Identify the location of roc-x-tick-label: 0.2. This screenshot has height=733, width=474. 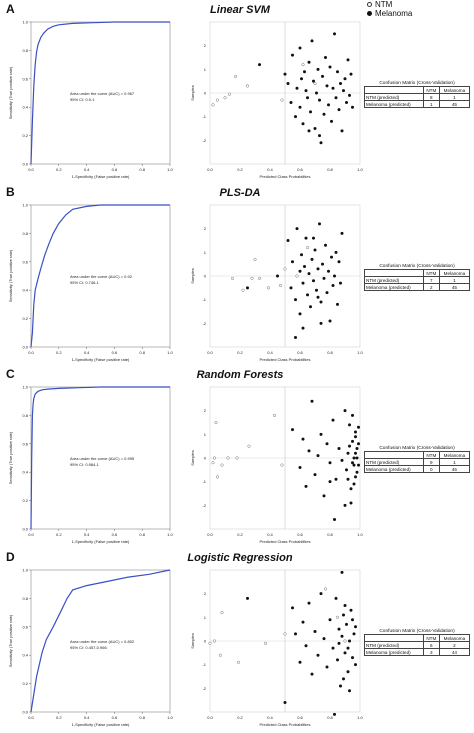
(59, 169).